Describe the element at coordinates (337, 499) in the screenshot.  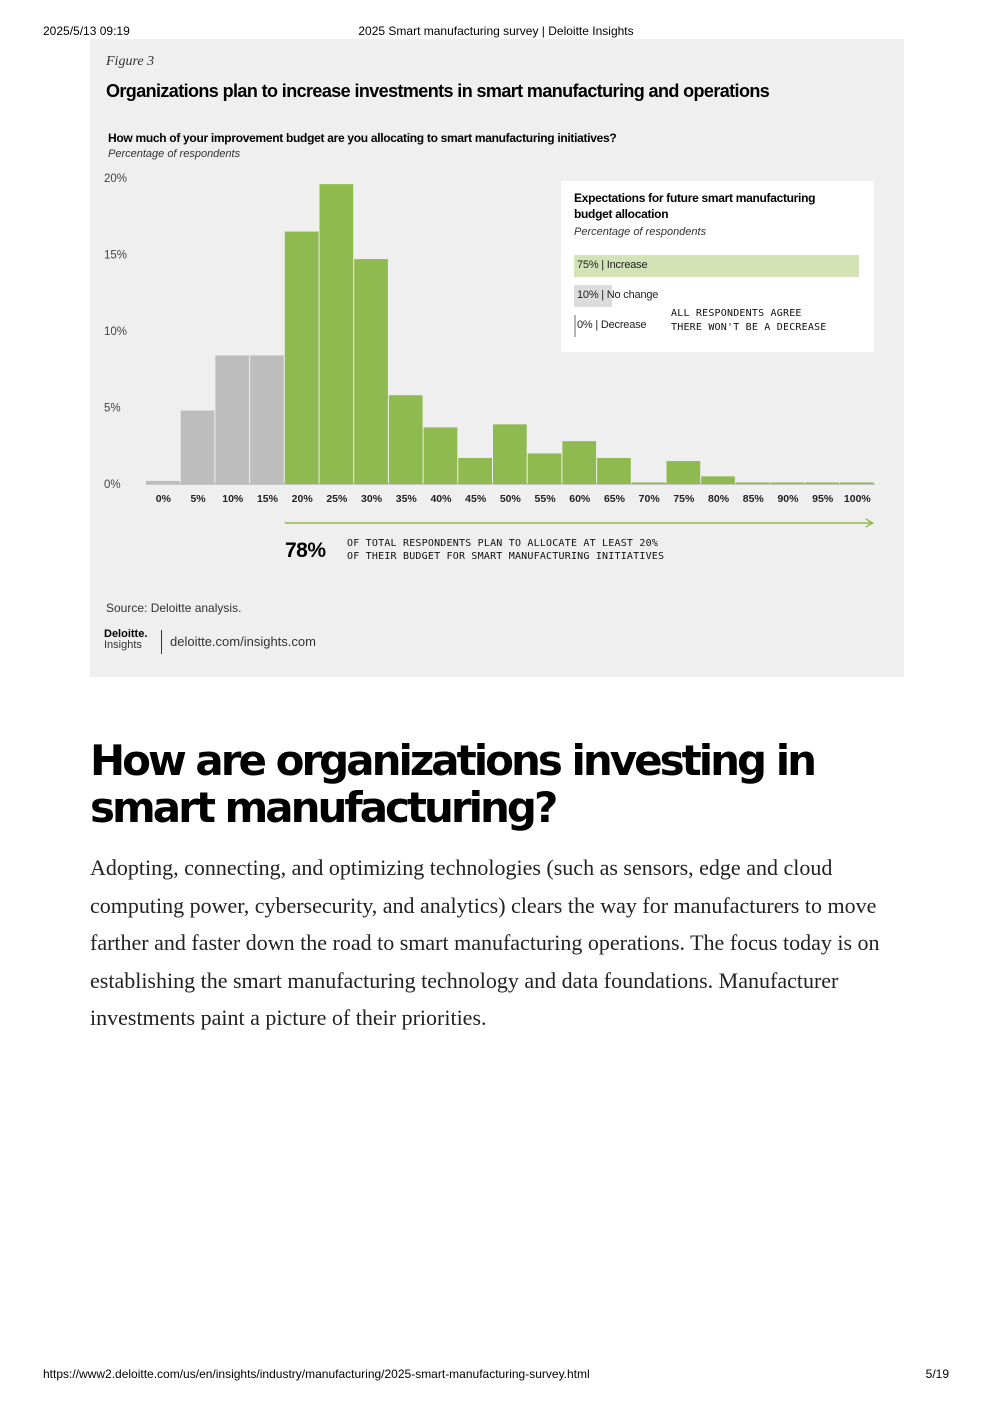
I see `x-tick-label: 25%` at that location.